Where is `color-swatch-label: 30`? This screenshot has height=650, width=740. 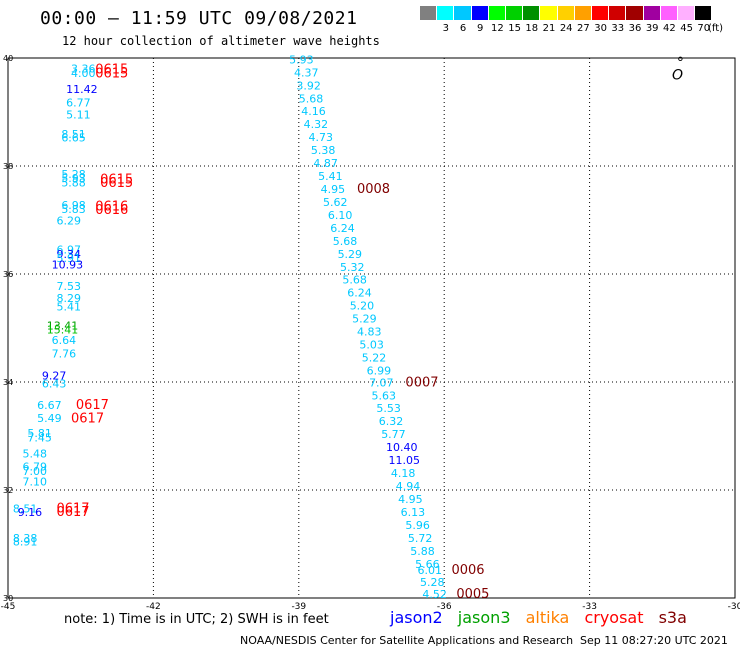 color-swatch-label: 30 is located at coordinates (600, 28).